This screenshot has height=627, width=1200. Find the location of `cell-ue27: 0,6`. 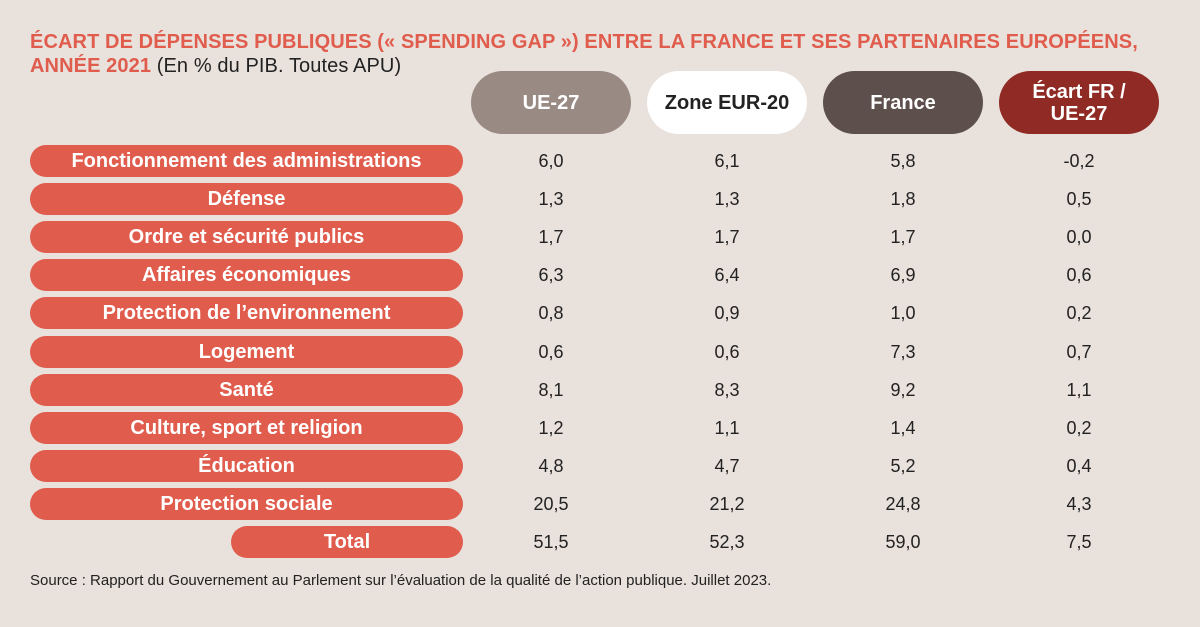

cell-ue27: 0,6 is located at coordinates (551, 352).